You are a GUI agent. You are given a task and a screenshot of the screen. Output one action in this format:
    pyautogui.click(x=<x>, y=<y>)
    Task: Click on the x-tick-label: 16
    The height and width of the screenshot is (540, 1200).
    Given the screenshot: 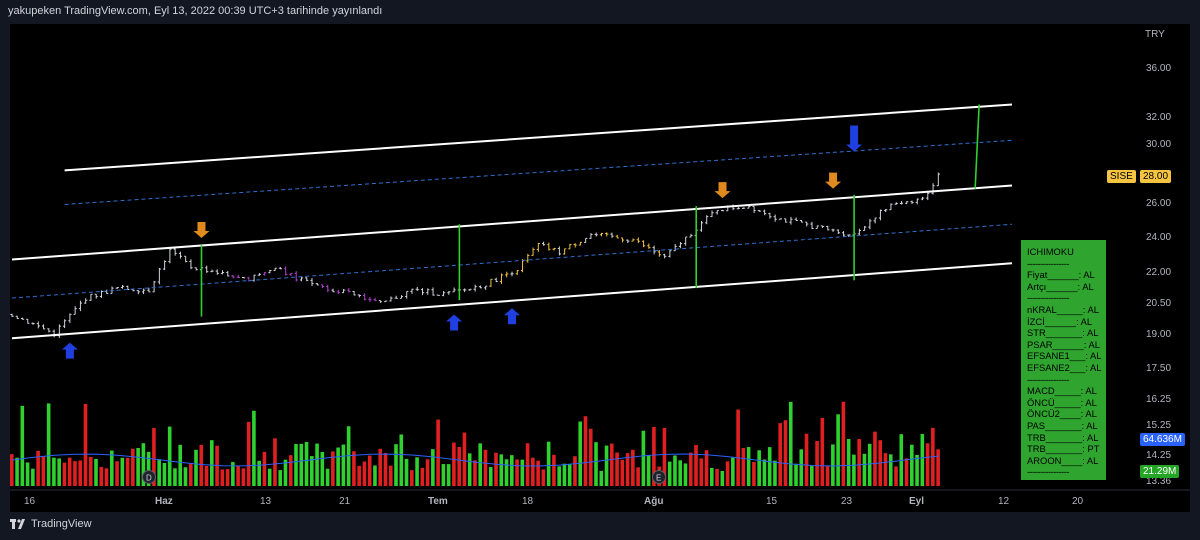 What is the action you would take?
    pyautogui.click(x=30, y=501)
    